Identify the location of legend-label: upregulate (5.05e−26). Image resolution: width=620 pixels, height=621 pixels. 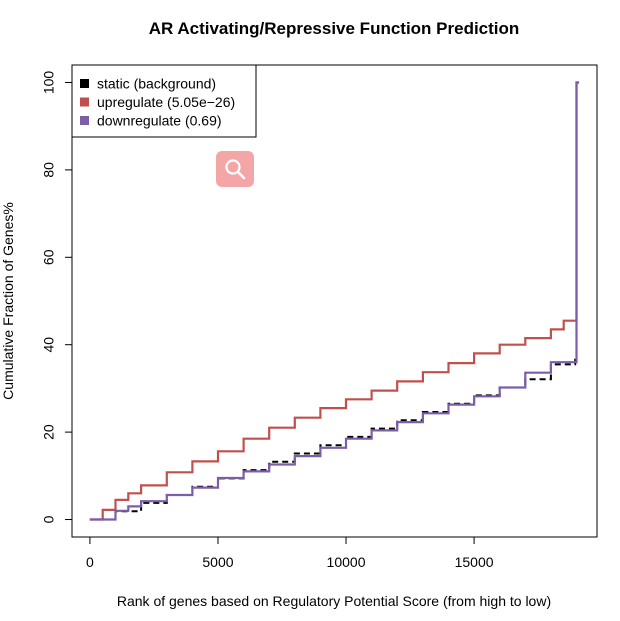
(166, 102).